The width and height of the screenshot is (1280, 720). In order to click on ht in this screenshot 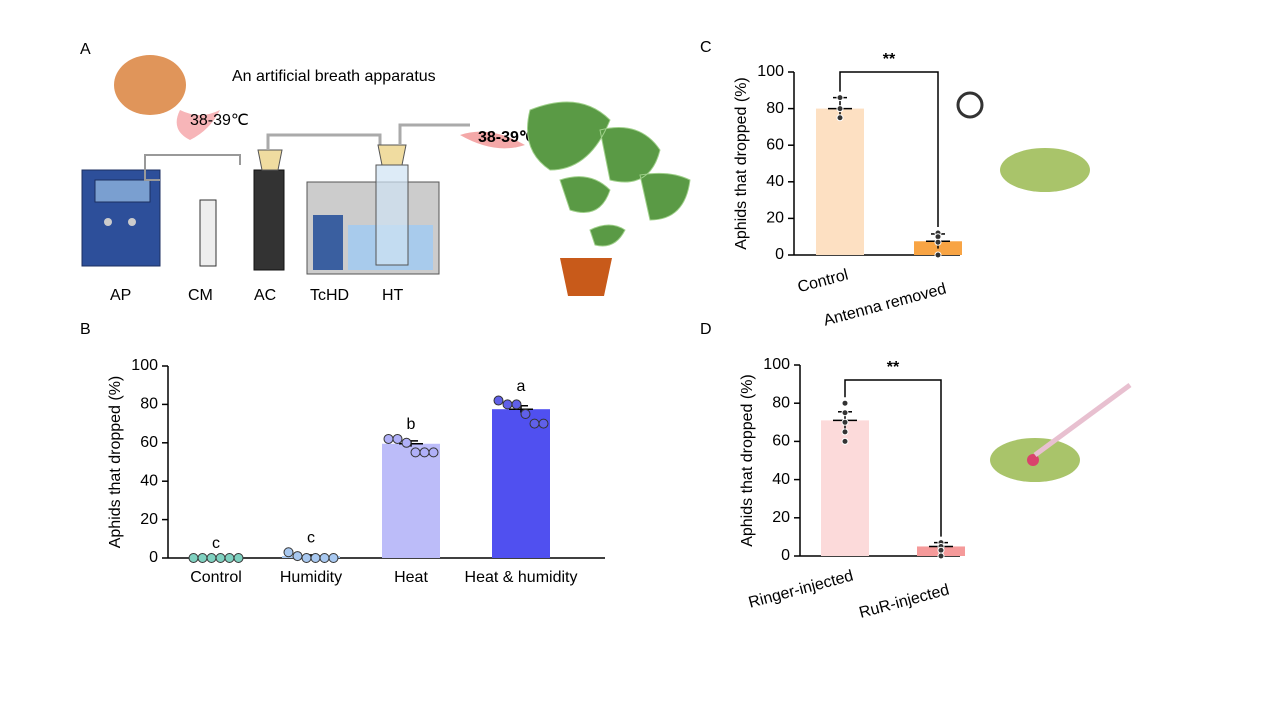, I will do `click(392, 215)`.